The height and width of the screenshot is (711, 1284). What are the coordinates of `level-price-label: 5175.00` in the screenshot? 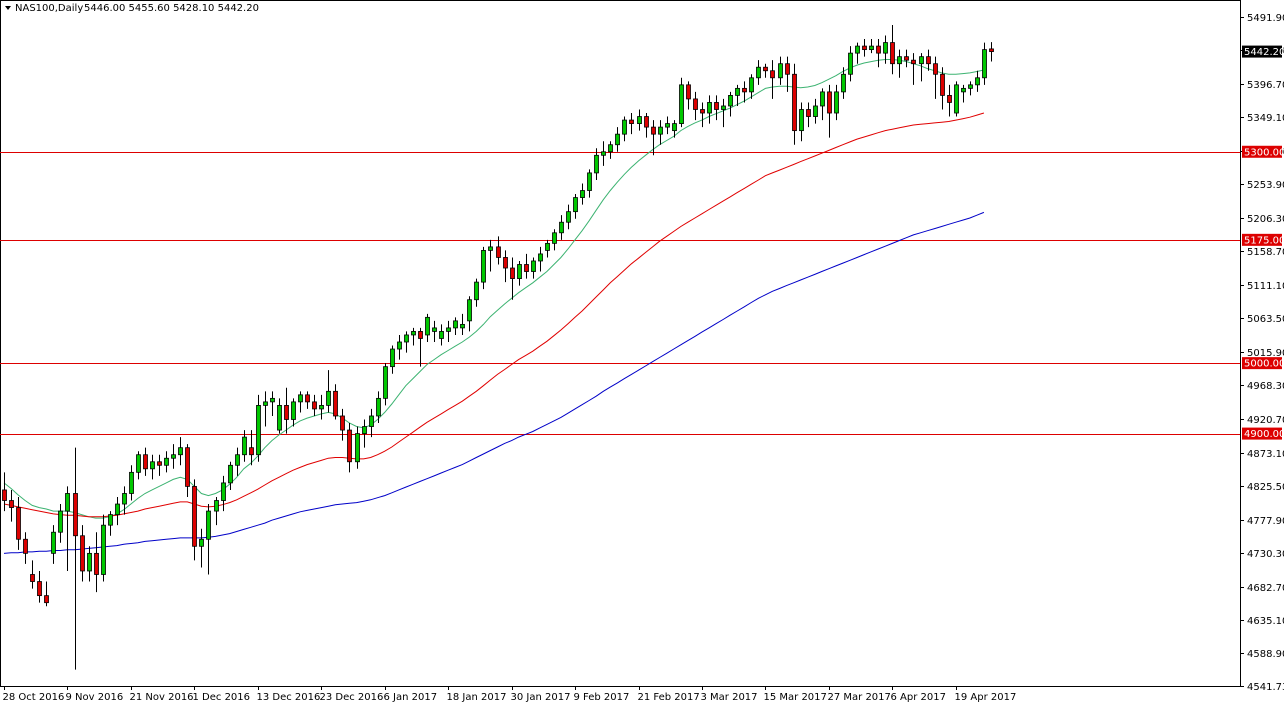 It's located at (1264, 240).